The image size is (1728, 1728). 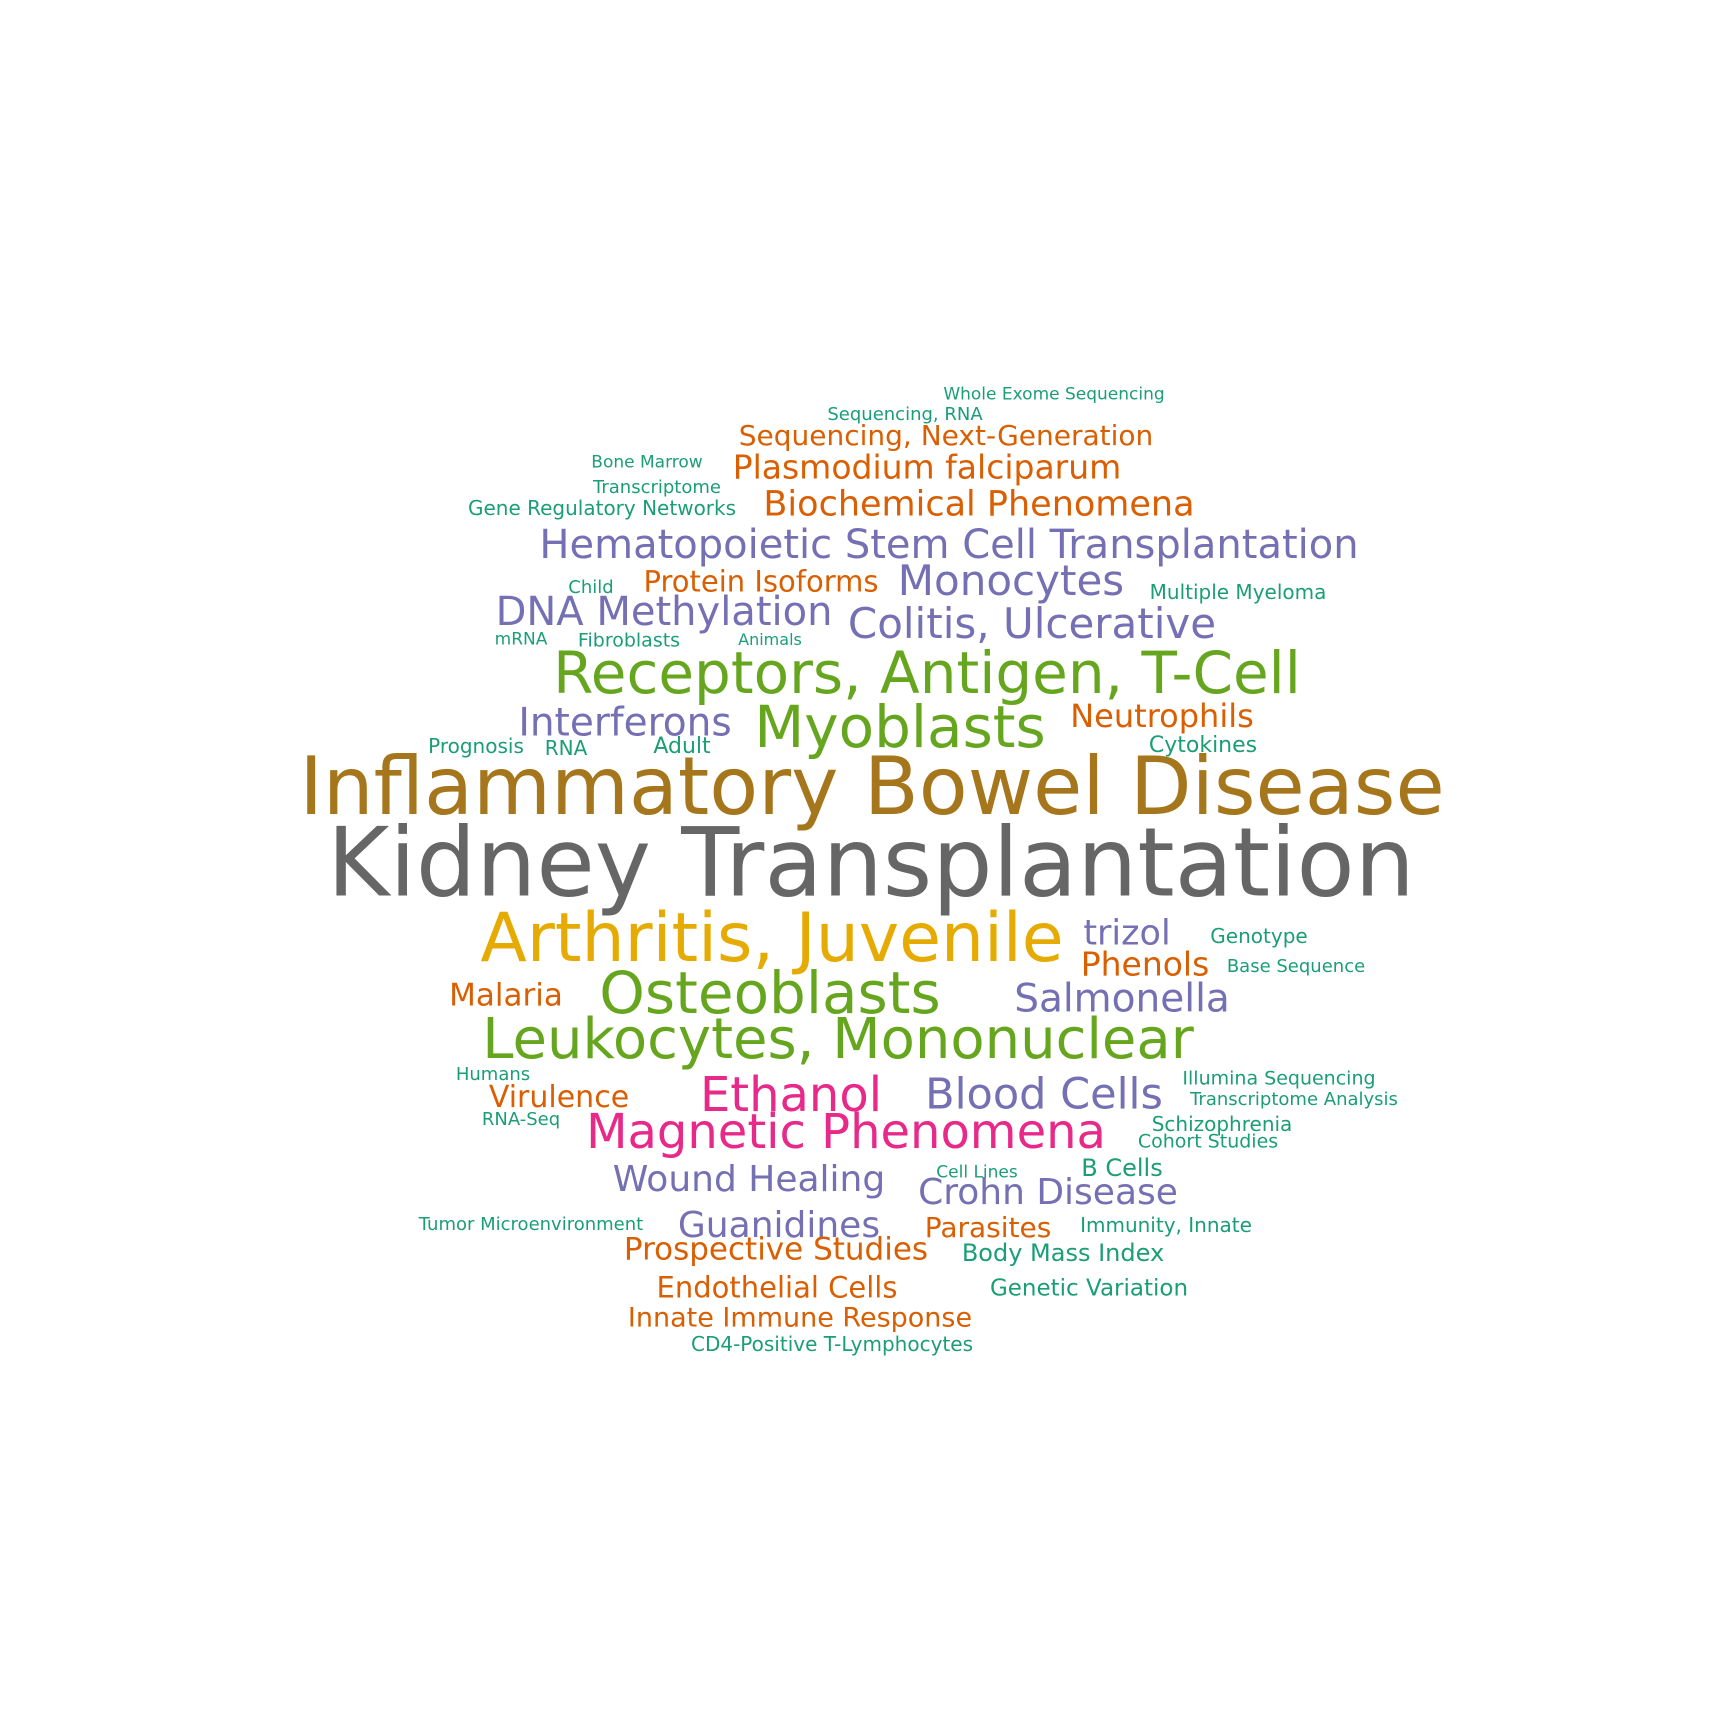 I want to click on word-immunity-innate: Immunity, Innate, so click(x=1166, y=1225).